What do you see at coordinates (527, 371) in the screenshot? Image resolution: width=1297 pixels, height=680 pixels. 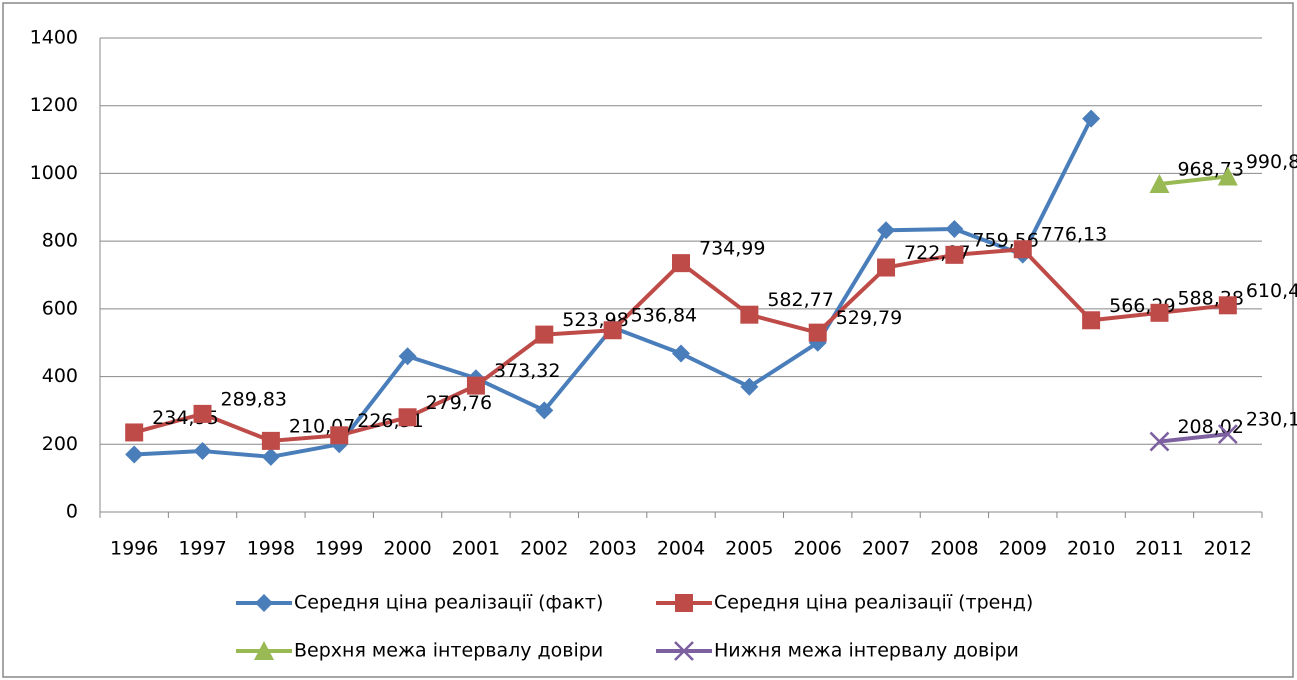 I see `data-label: 373,32` at bounding box center [527, 371].